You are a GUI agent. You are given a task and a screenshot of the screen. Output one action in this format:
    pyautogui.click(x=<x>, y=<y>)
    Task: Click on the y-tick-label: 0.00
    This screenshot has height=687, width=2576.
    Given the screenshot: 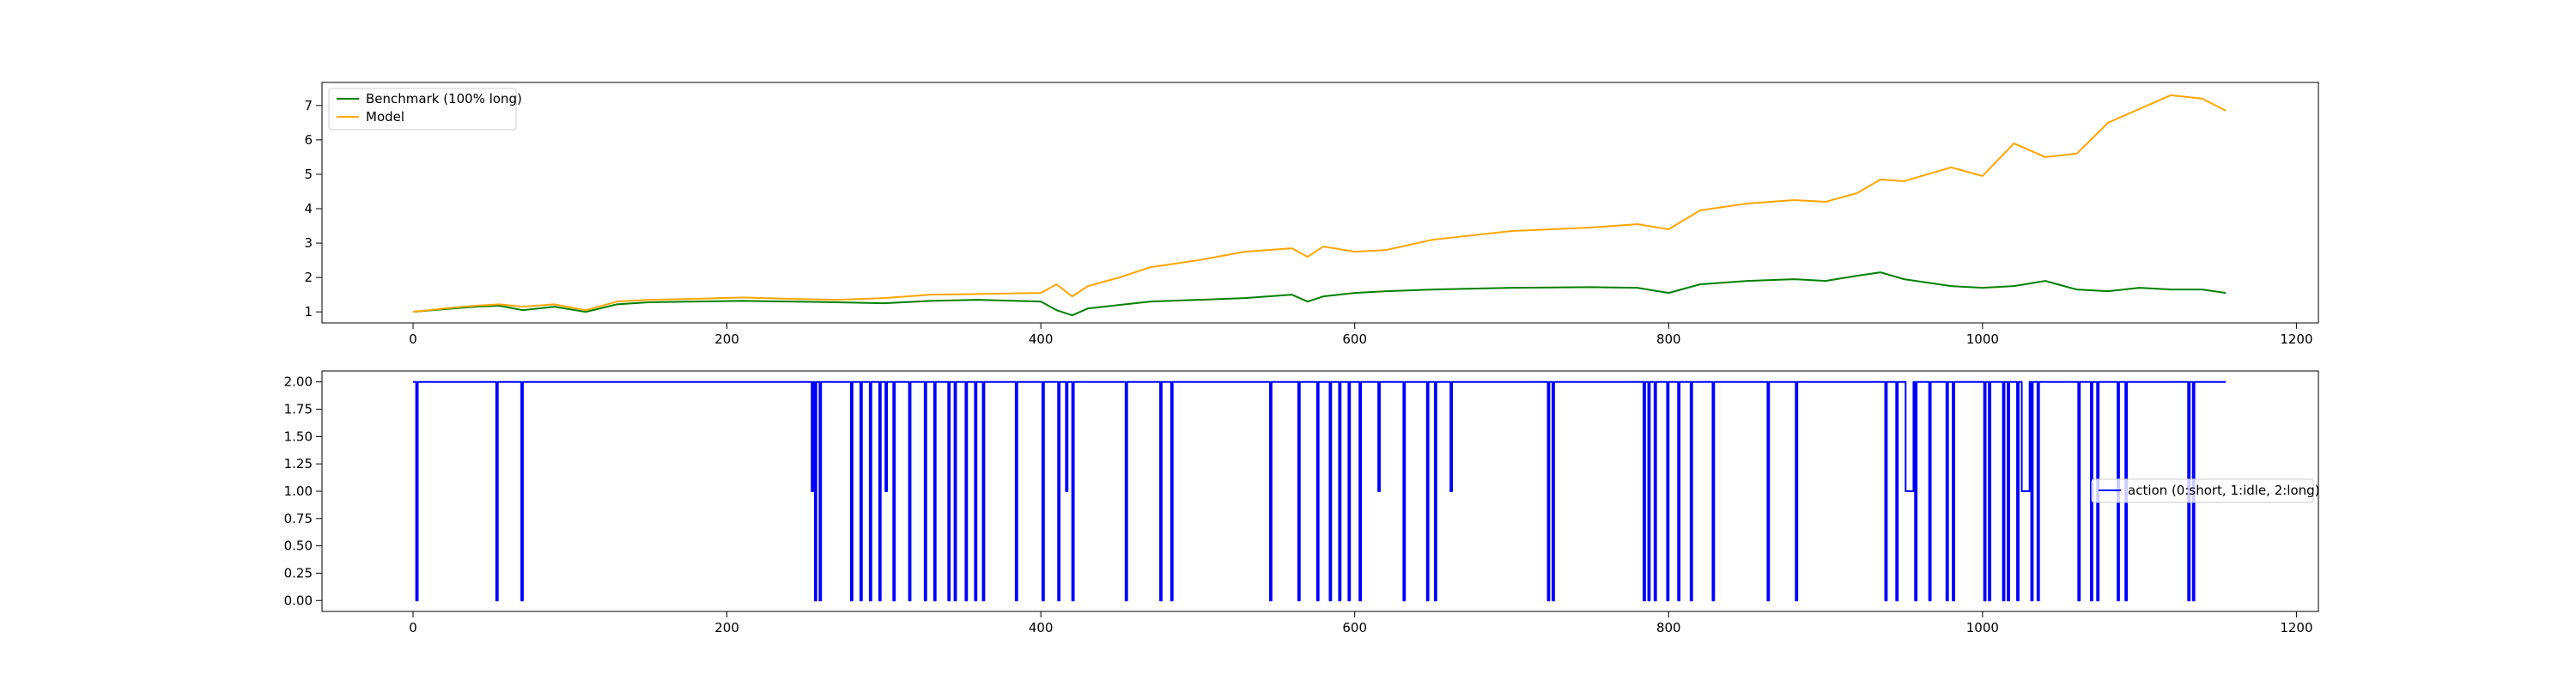 What is the action you would take?
    pyautogui.click(x=298, y=600)
    